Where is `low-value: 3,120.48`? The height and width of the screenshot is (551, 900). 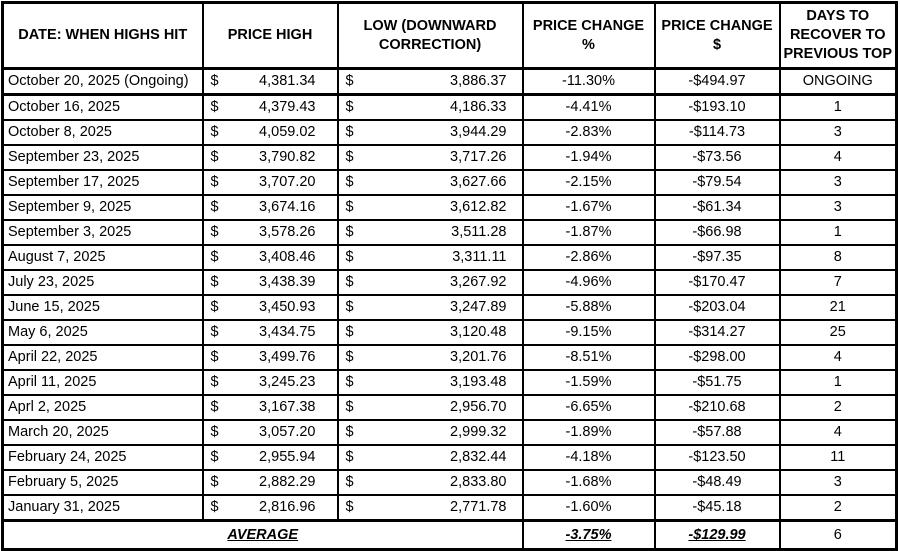 low-value: 3,120.48 is located at coordinates (478, 332).